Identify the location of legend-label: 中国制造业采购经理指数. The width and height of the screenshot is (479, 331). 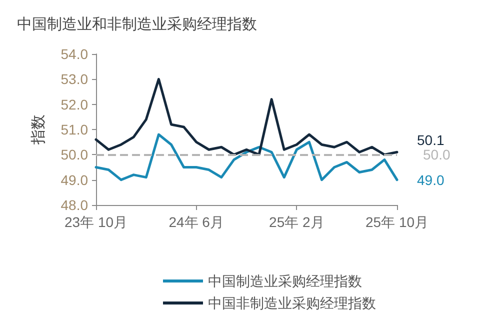
(285, 281).